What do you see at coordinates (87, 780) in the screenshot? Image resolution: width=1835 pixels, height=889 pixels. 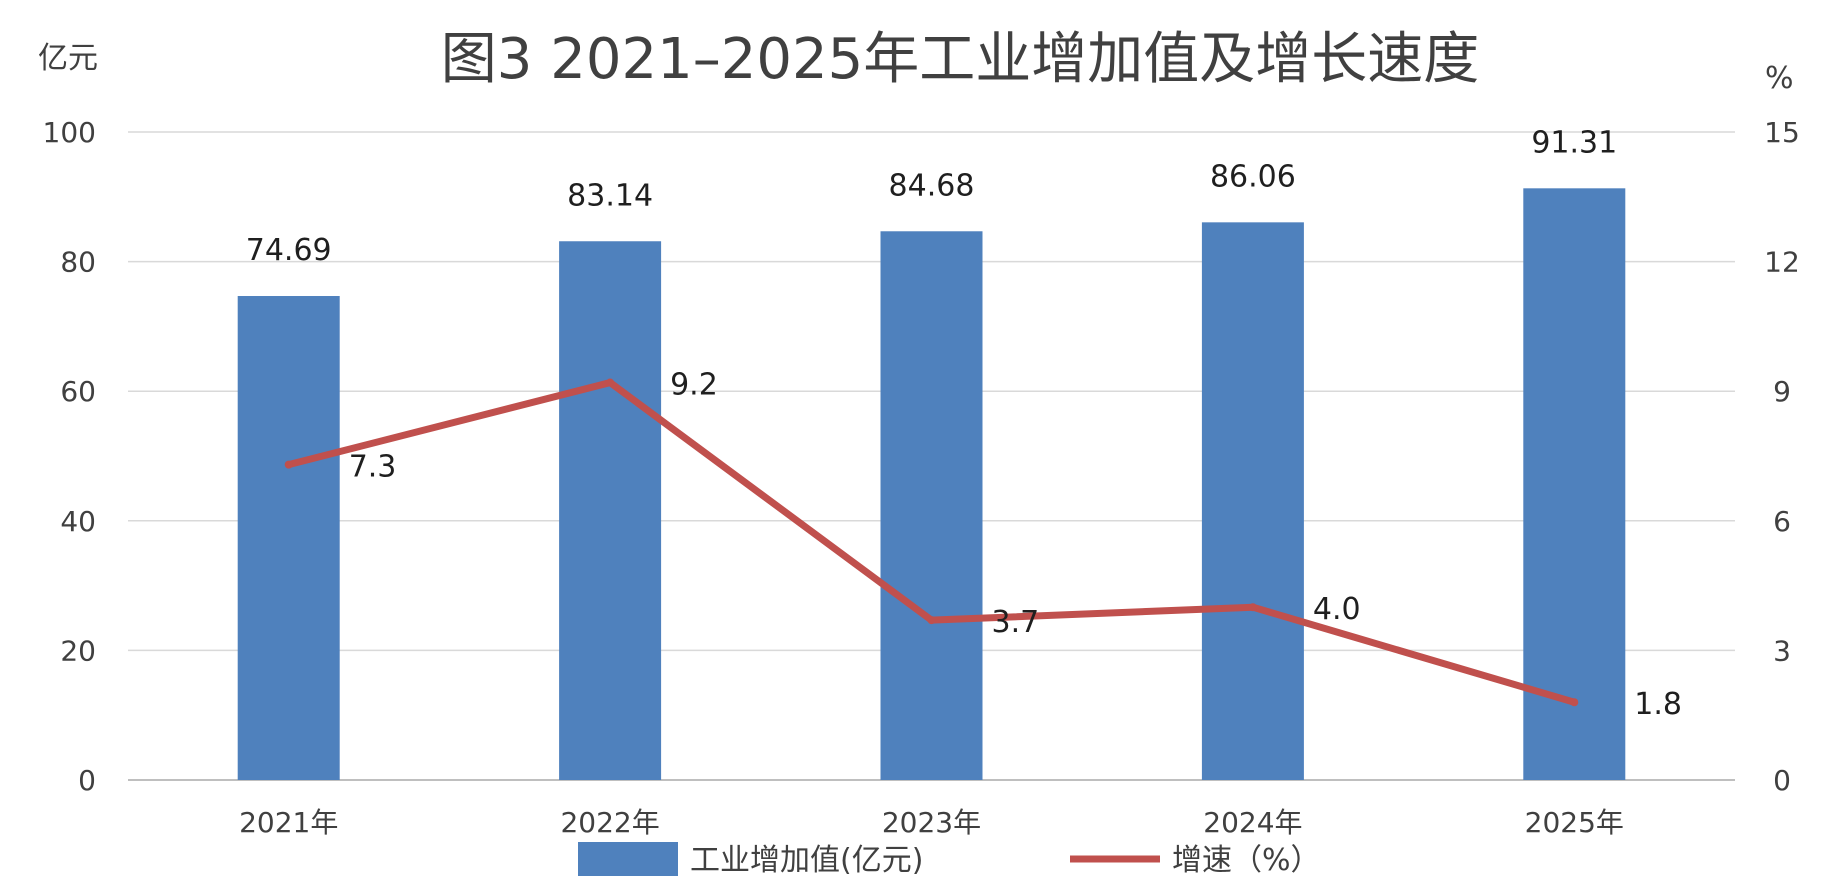 I see `left-tick-label: 0` at bounding box center [87, 780].